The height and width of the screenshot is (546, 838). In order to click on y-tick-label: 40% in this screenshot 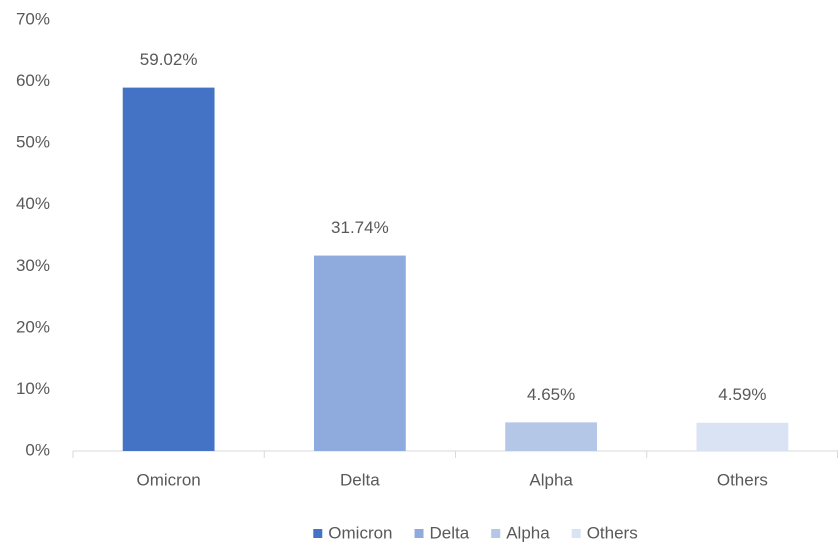, I will do `click(33, 203)`.